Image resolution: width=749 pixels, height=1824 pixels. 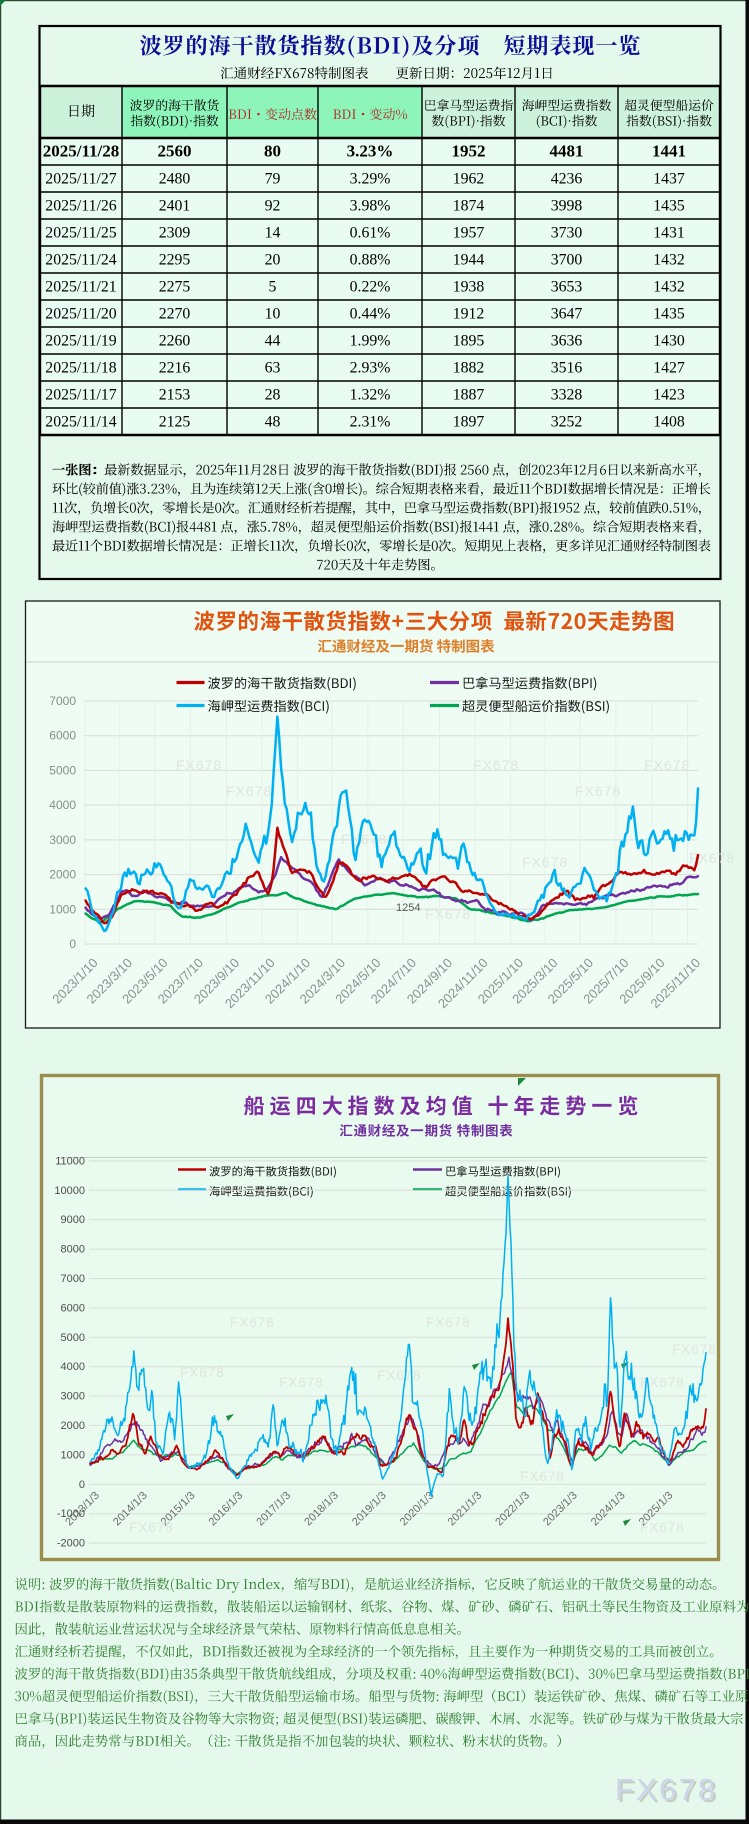 What do you see at coordinates (80, 260) in the screenshot?
I see `svg-text: 2025/11/24` at bounding box center [80, 260].